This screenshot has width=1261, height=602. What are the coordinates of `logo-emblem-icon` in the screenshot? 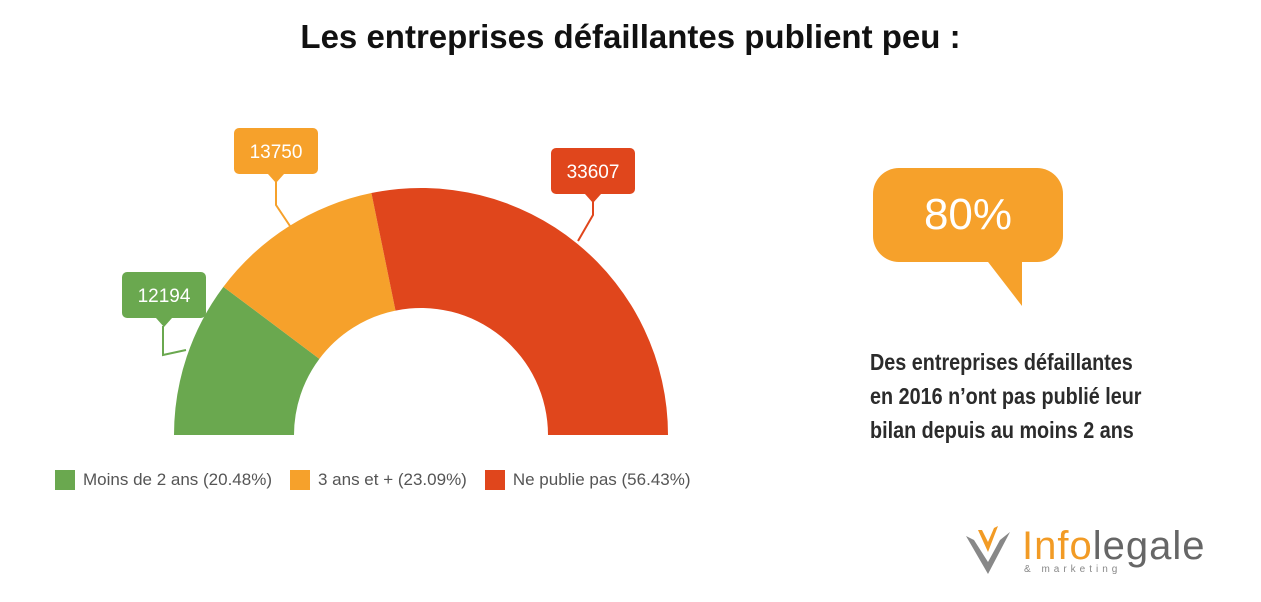 It's located at (988, 550).